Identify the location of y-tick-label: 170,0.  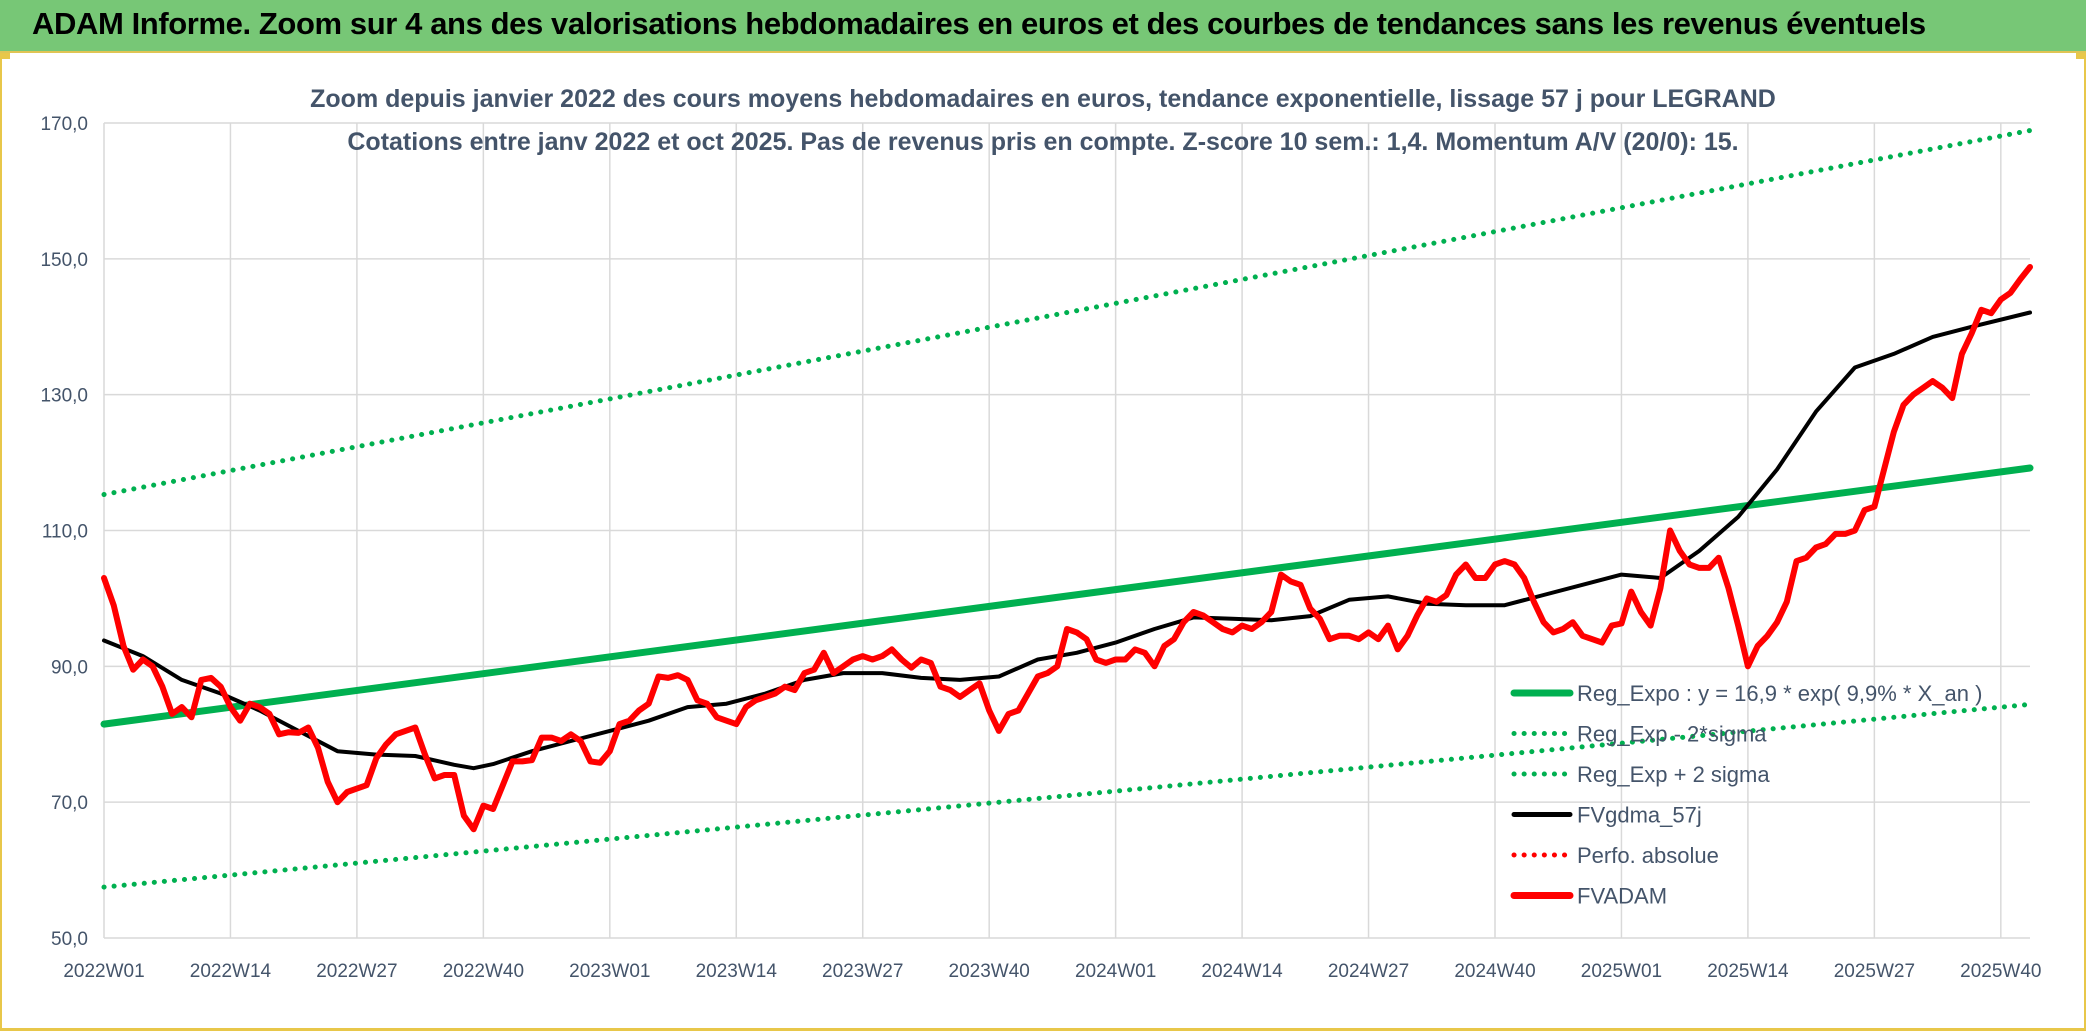
(64, 124).